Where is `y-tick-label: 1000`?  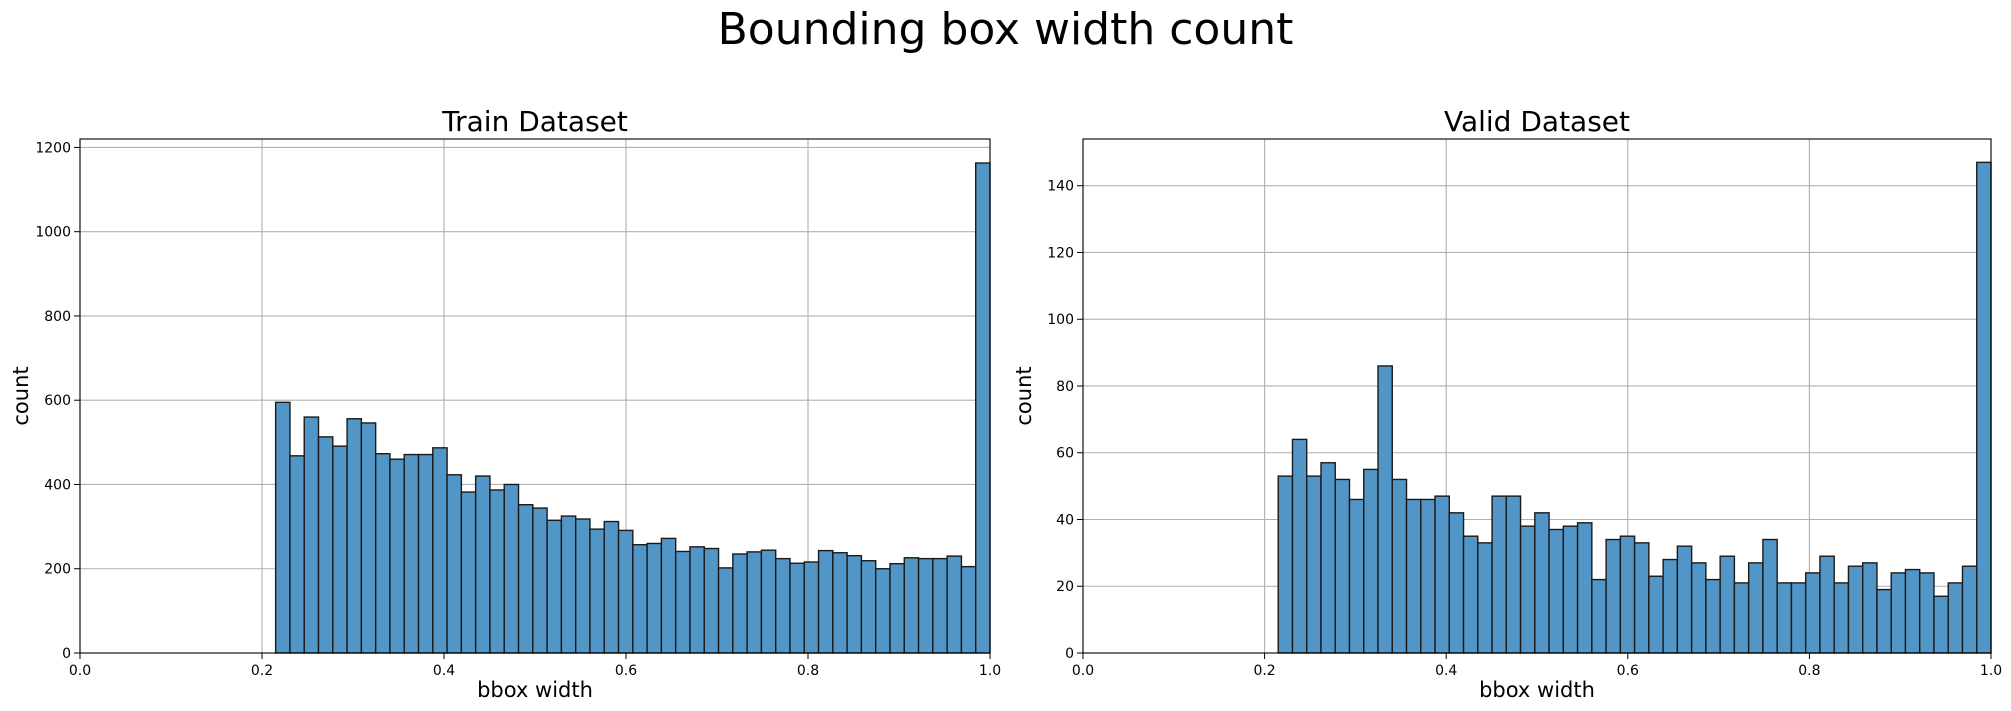
y-tick-label: 1000 is located at coordinates (53, 233).